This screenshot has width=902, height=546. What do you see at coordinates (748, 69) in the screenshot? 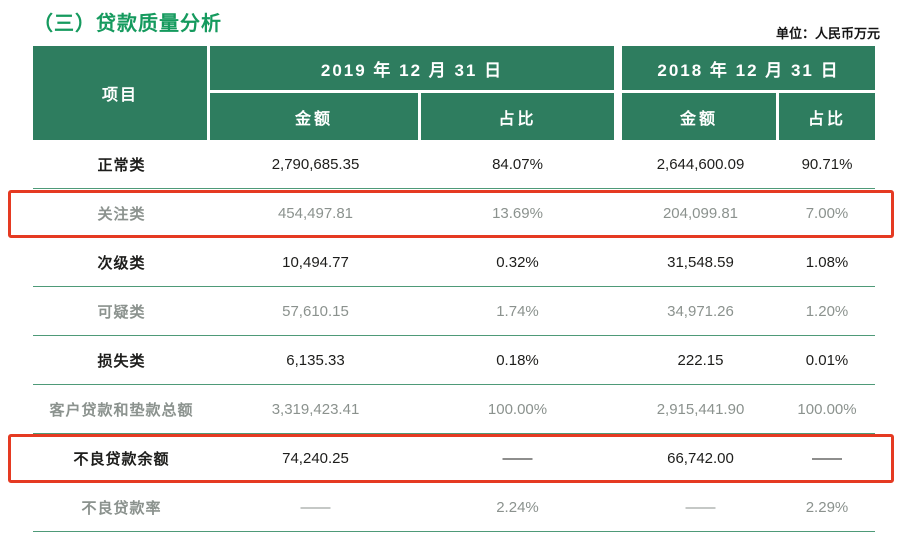
I see `header-date-2018: 2018 年 12 月 31 日` at bounding box center [748, 69].